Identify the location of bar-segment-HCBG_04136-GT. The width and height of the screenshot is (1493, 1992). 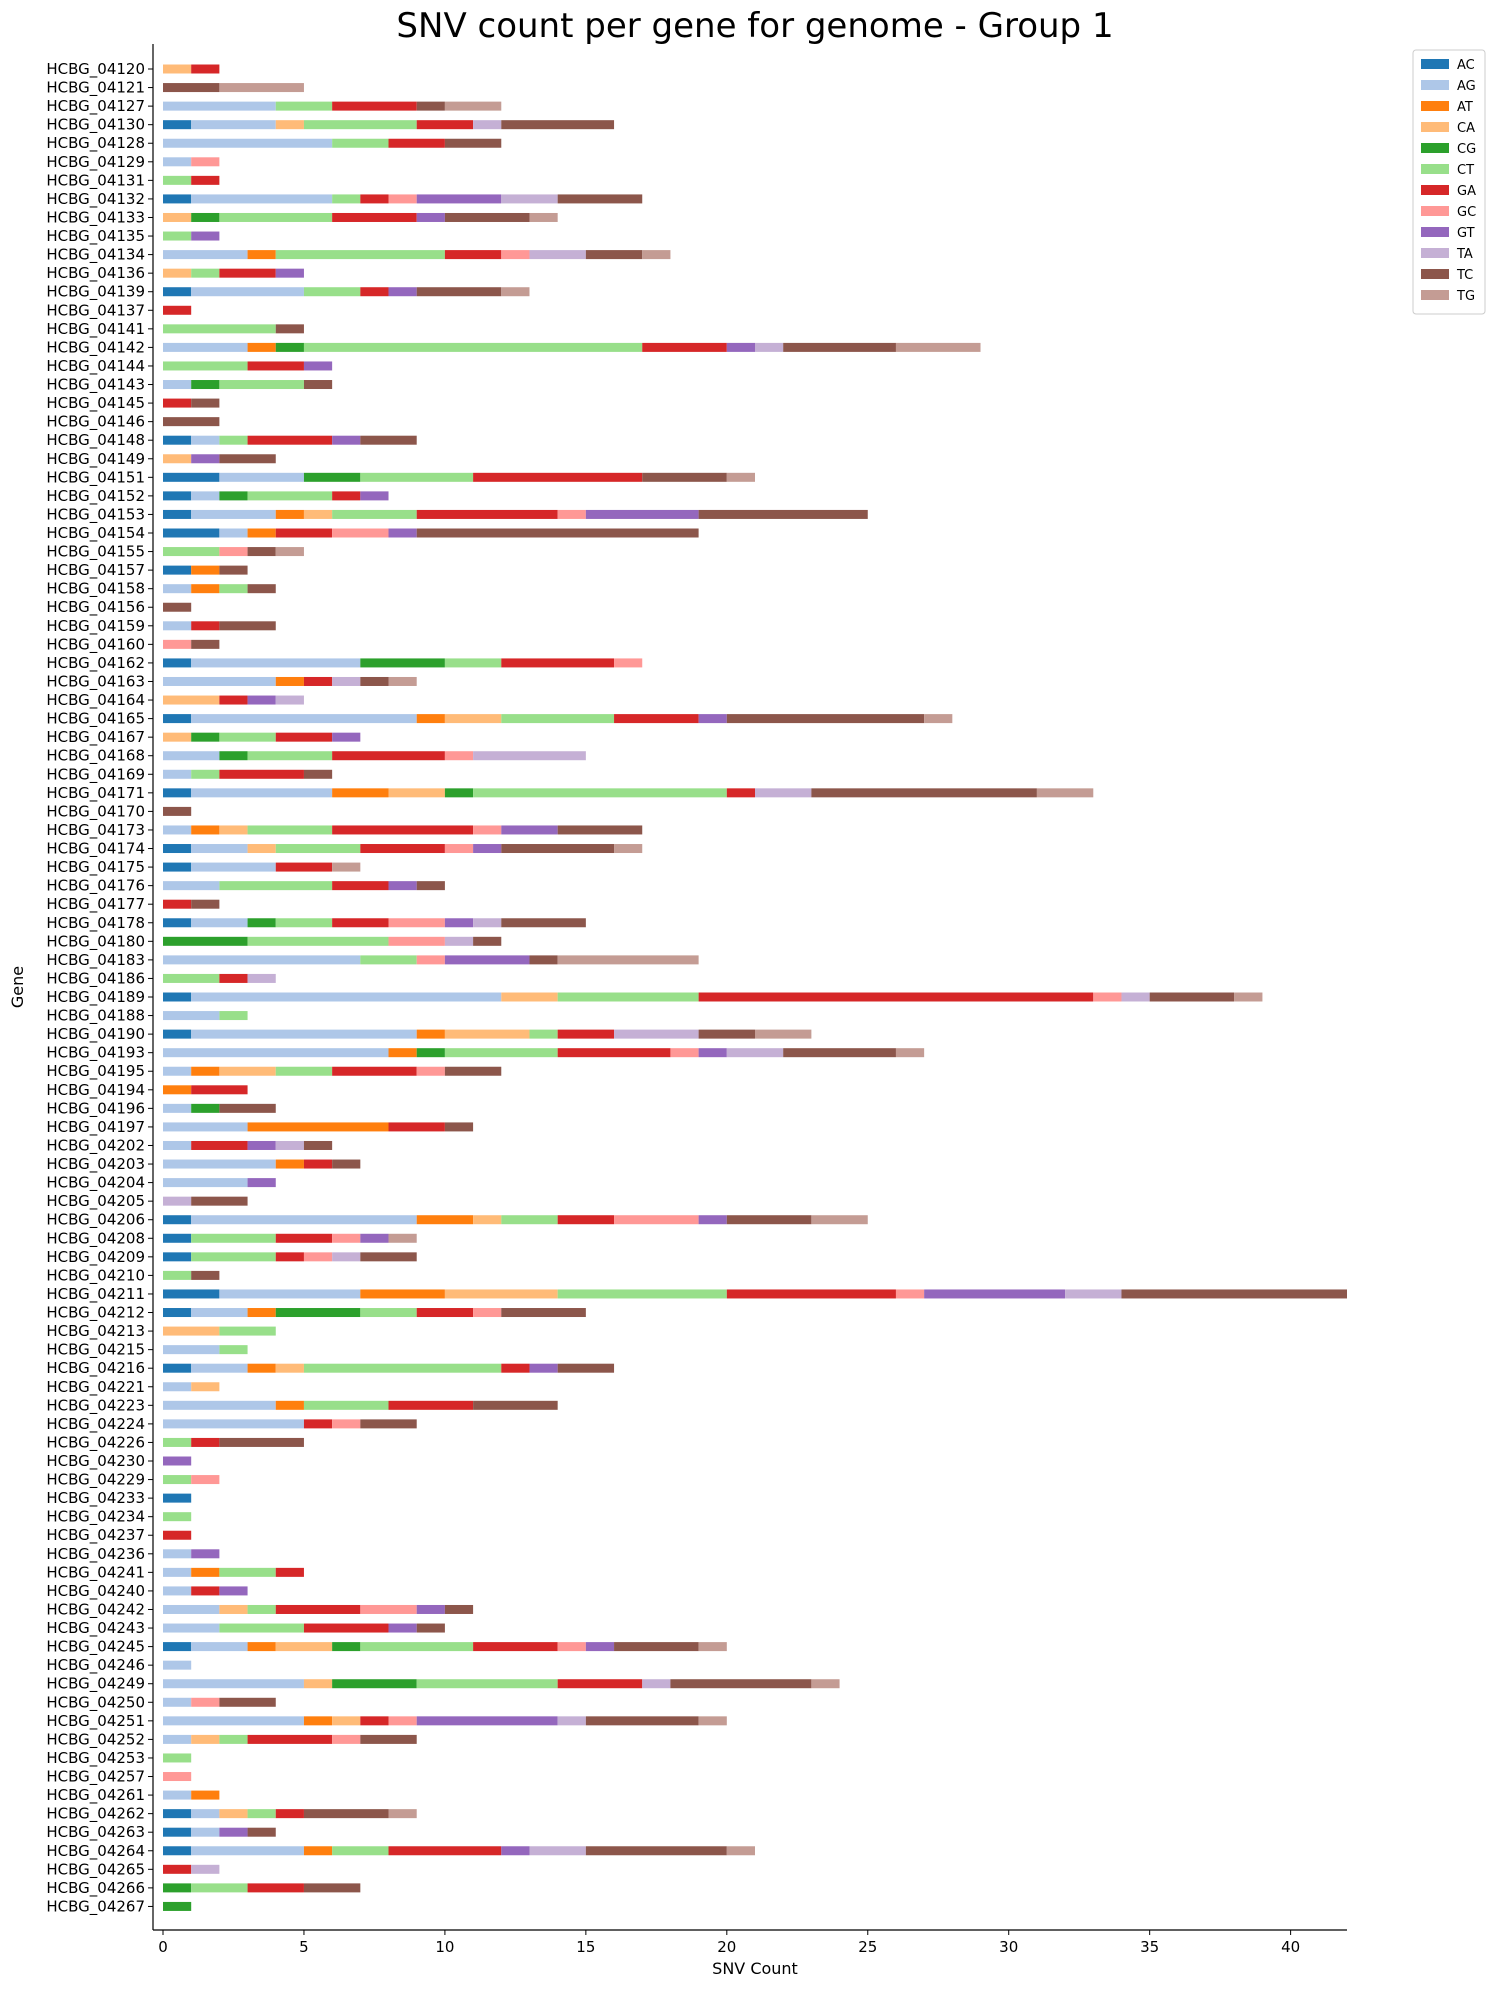
(289, 273).